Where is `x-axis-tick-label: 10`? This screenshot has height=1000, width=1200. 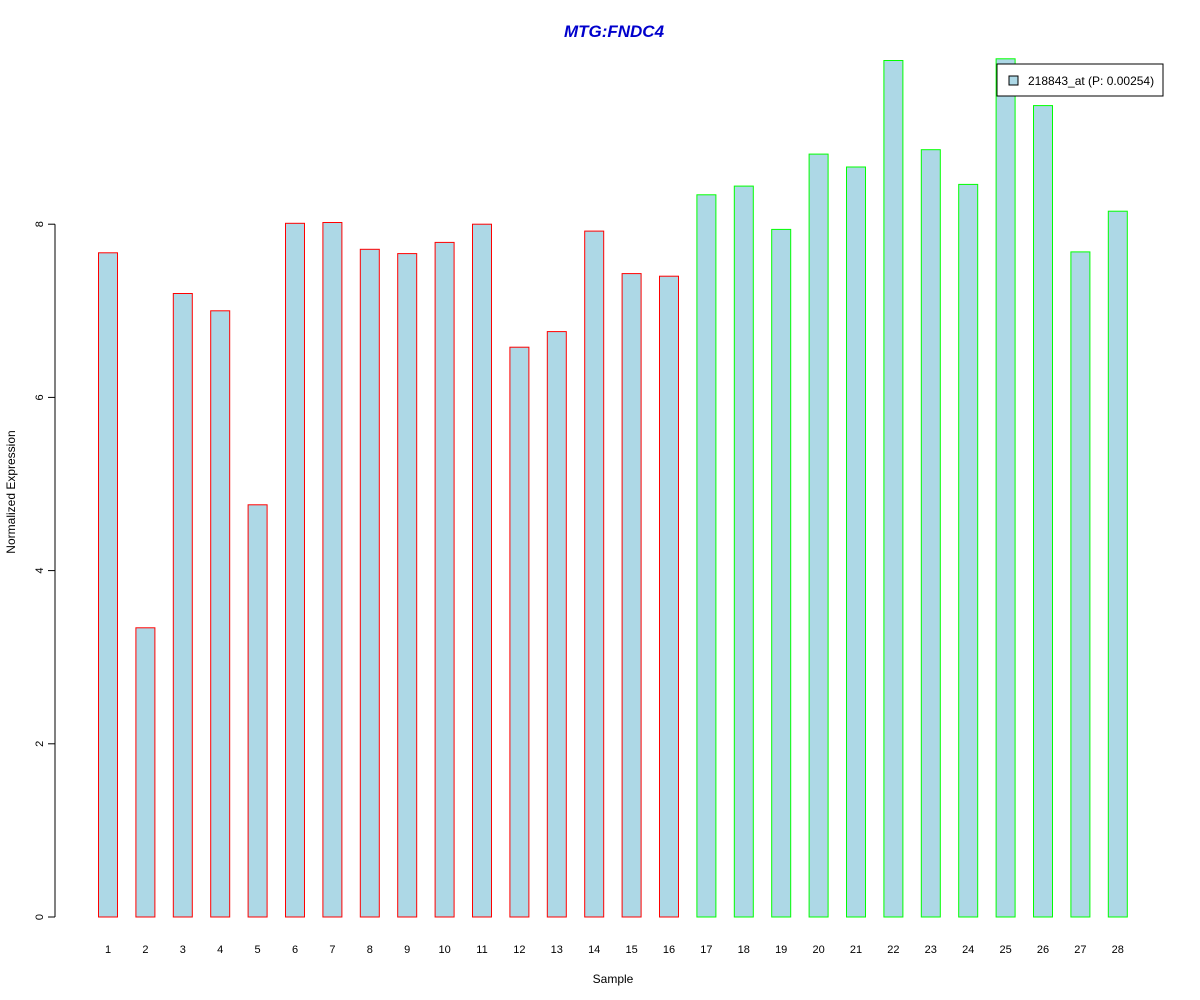
x-axis-tick-label: 10 is located at coordinates (444, 950).